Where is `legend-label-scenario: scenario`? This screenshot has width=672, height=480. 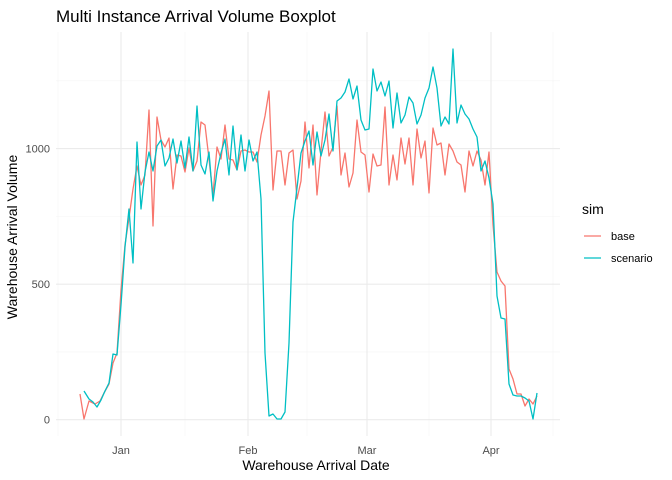
legend-label-scenario: scenario is located at coordinates (632, 259).